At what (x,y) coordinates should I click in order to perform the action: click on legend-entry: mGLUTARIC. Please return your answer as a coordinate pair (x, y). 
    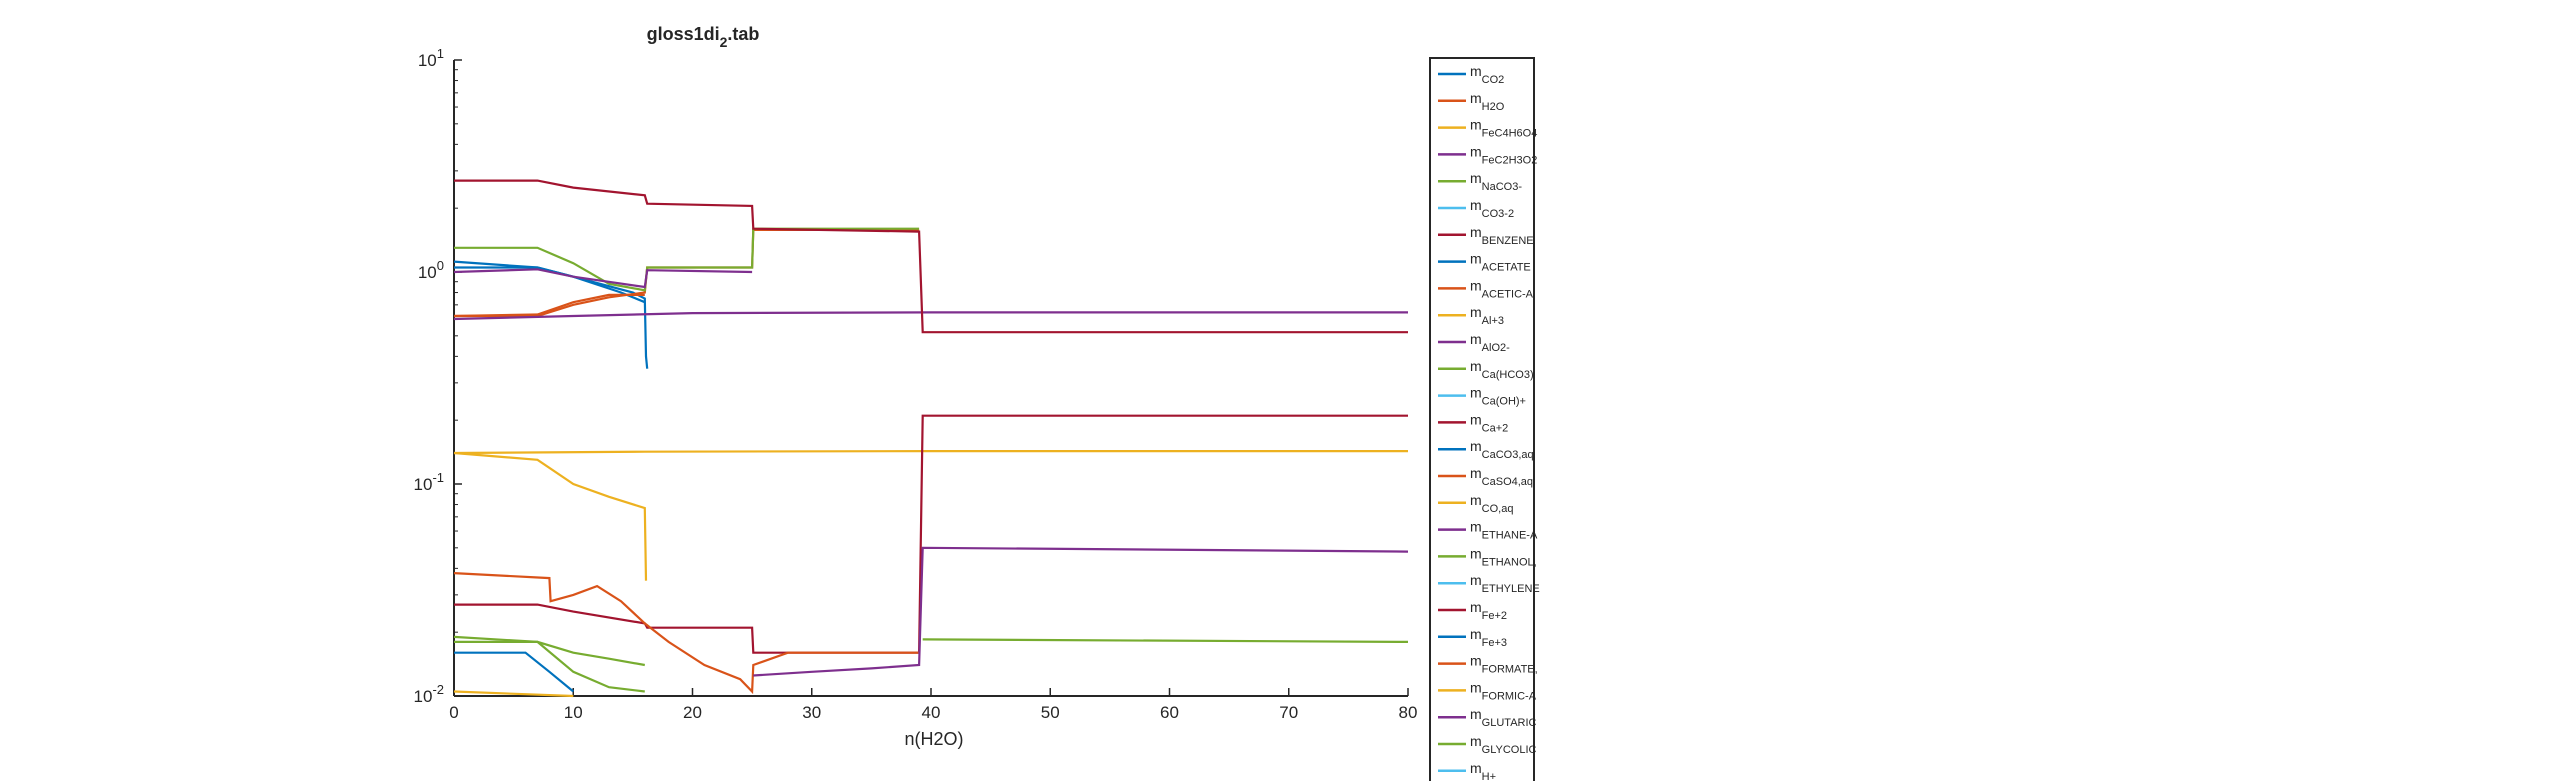
    Looking at the image, I should click on (1503, 717).